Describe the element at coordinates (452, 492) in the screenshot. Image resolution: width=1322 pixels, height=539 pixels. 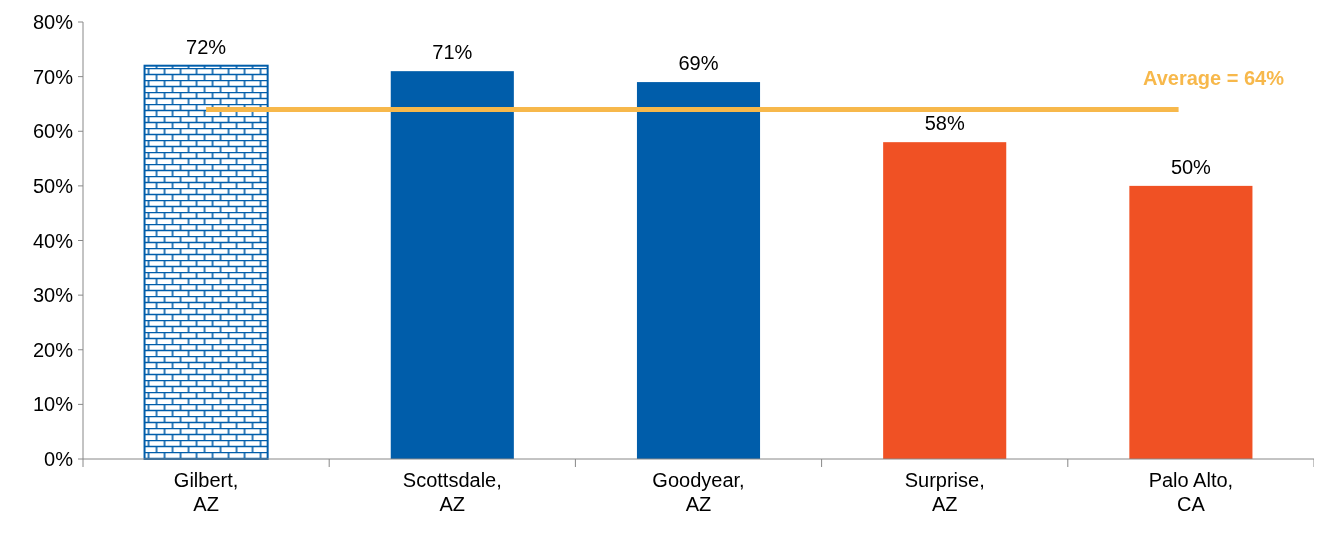
I see `x-tick-label: Scottsdale, AZ` at that location.